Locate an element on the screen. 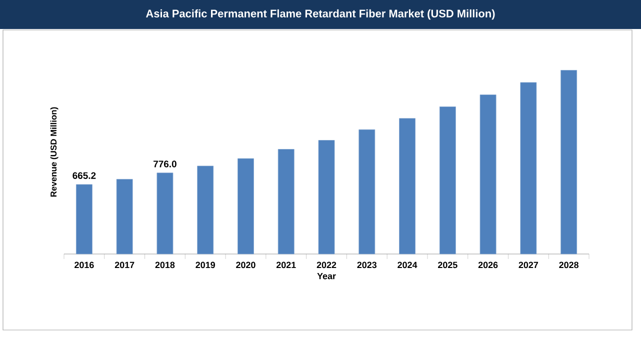 The height and width of the screenshot is (362, 641). x-tick-label: 2020 is located at coordinates (246, 265).